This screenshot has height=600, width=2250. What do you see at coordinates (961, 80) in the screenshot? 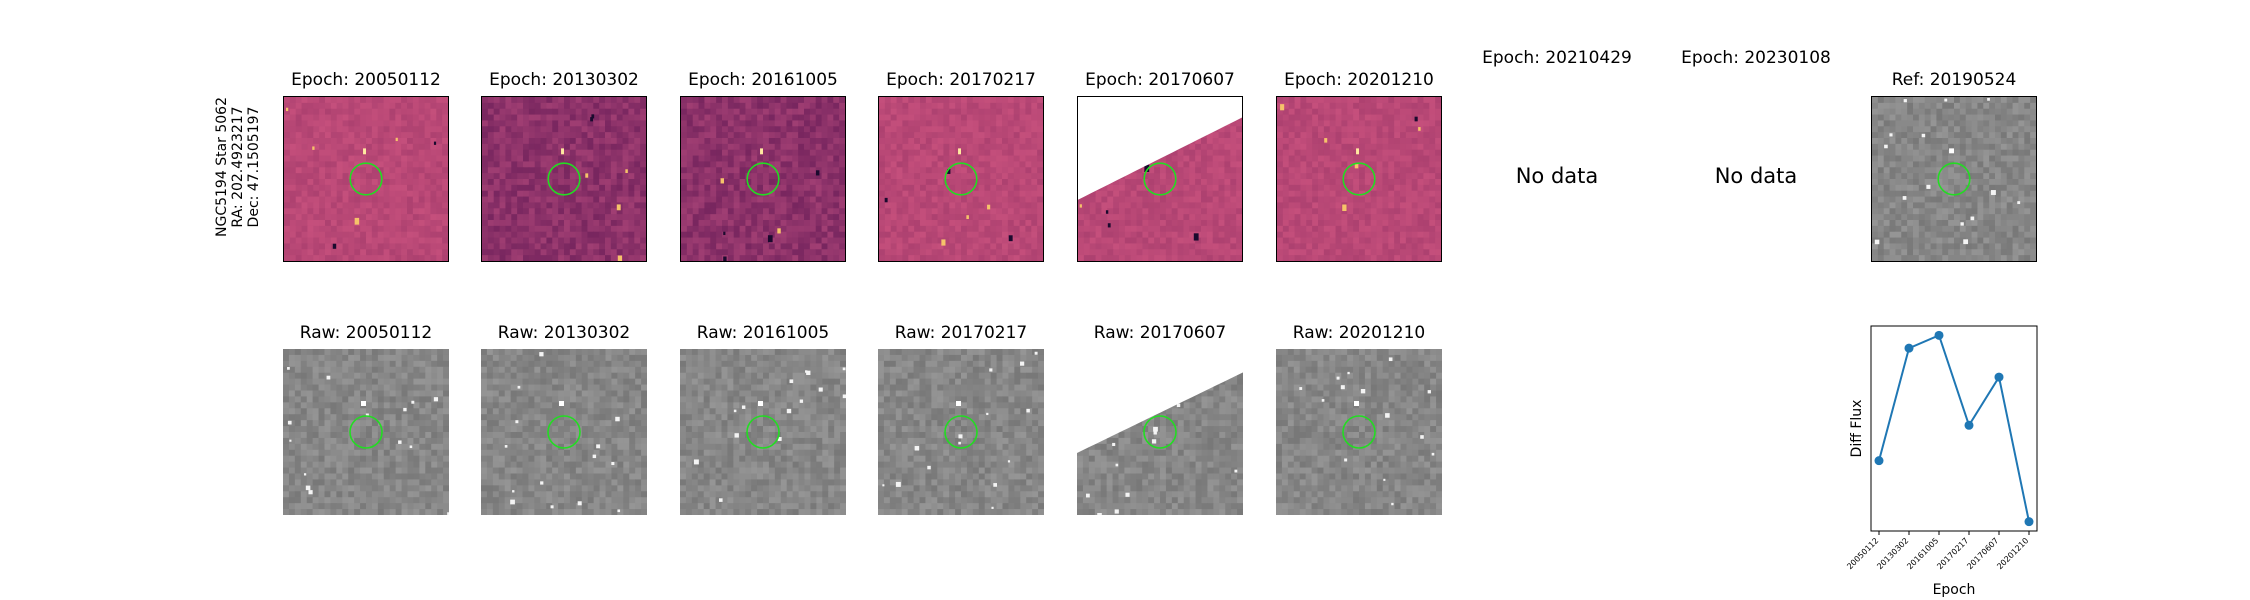
I see `diff-panel-title: Epoch: 20170217` at bounding box center [961, 80].